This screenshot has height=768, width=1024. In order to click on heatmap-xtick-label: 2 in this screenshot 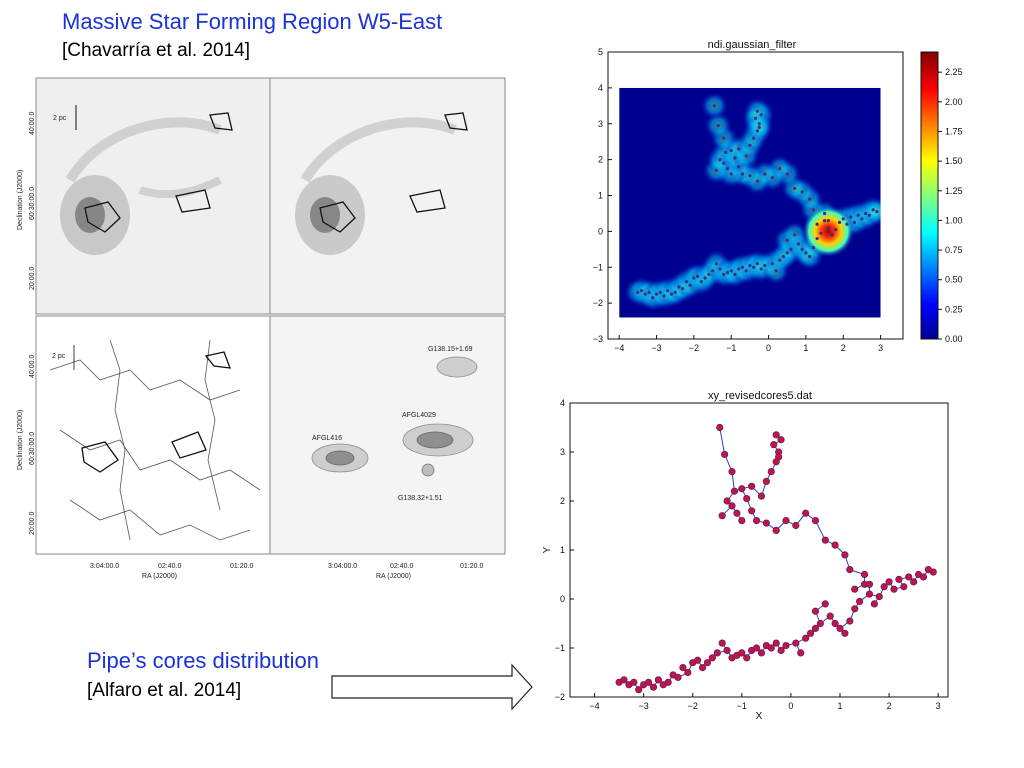, I will do `click(843, 348)`.